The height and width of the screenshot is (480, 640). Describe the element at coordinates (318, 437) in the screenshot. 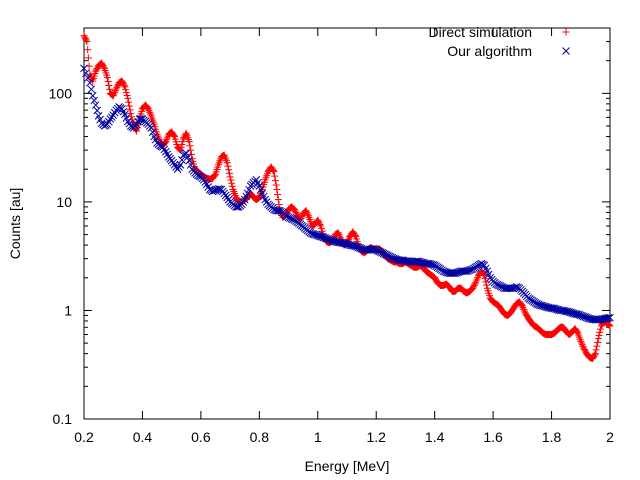

I see `x-tick-label: 1` at that location.